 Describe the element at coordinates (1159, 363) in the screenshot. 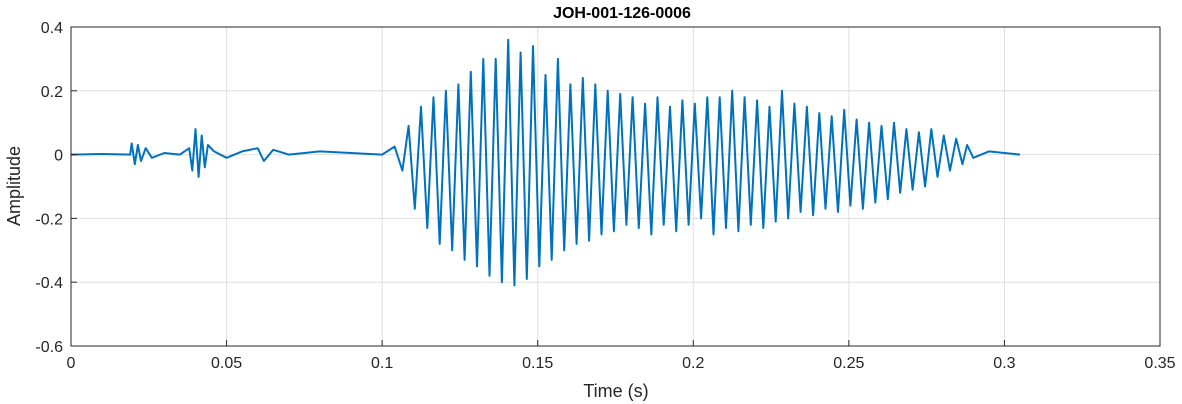

I see `x-tick-label: 0.35` at that location.